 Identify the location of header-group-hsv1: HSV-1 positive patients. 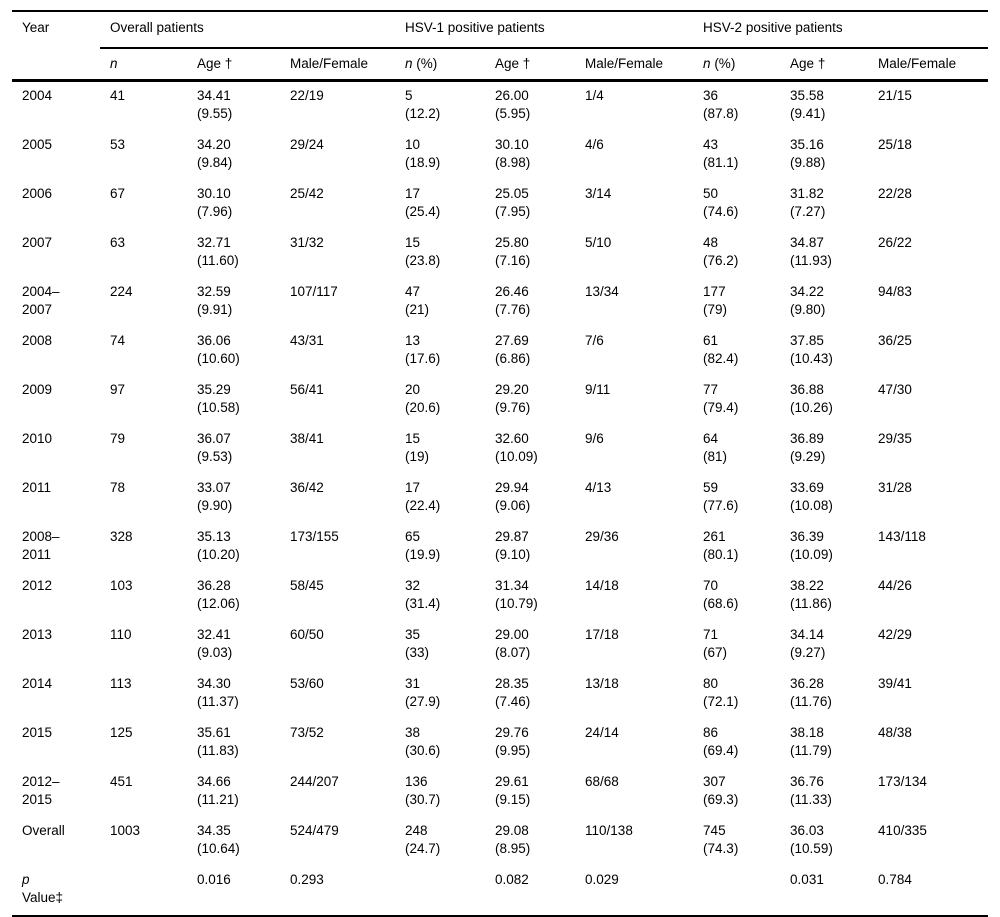
(544, 30).